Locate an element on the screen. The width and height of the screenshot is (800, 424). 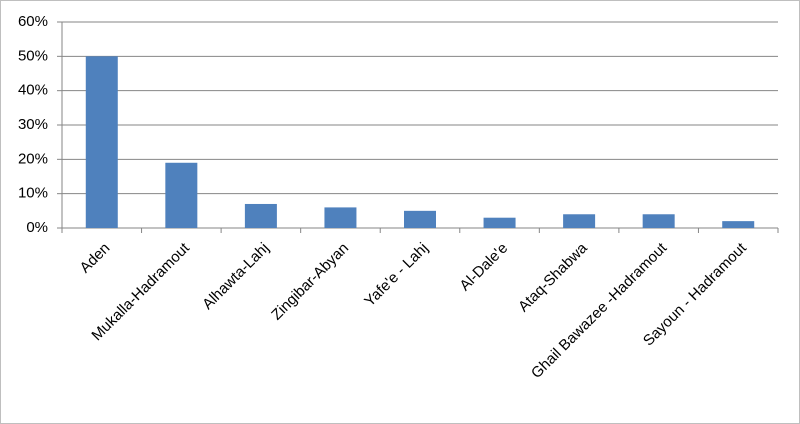
y-tick-label: 0% is located at coordinates (37, 227).